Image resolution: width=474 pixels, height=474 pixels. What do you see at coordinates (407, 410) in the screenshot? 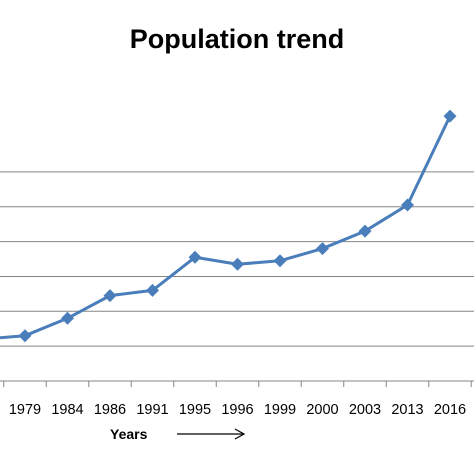
I see `x-tick-label: 2013` at bounding box center [407, 410].